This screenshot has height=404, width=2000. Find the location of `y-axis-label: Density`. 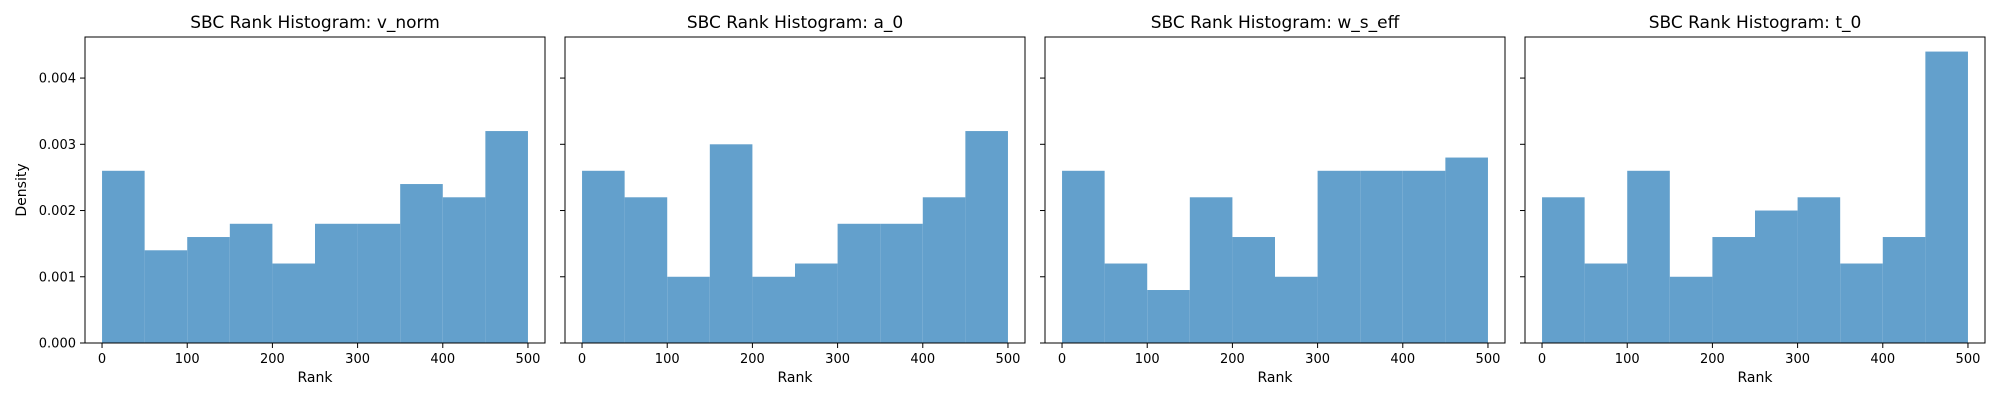

y-axis-label: Density is located at coordinates (22, 189).